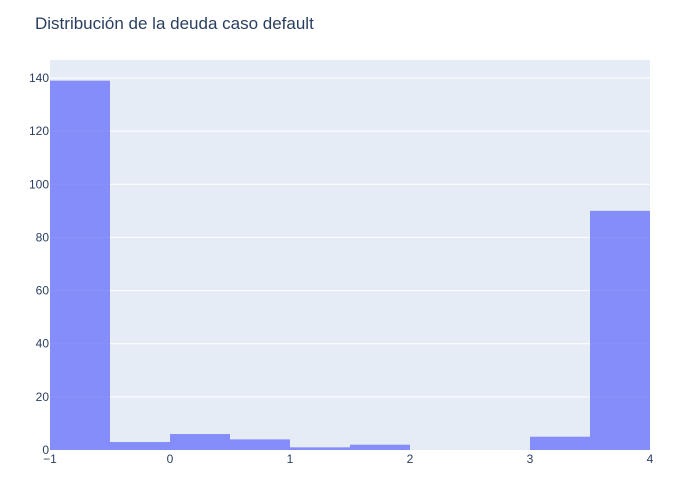  What do you see at coordinates (39, 131) in the screenshot?
I see `y-tick-label: 120` at bounding box center [39, 131].